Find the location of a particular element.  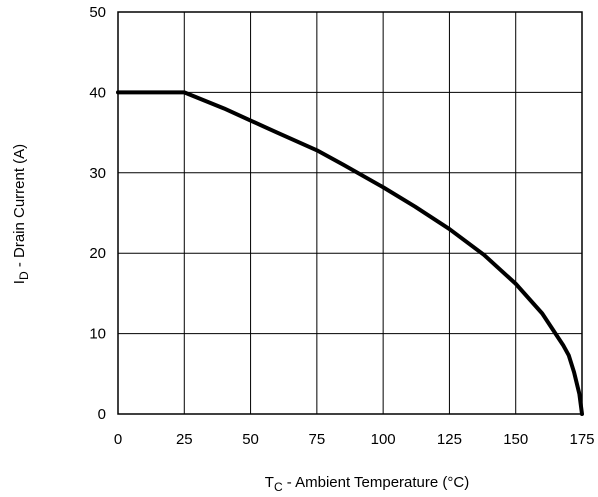

y-axis-label-main: I is located at coordinates (19, 282).